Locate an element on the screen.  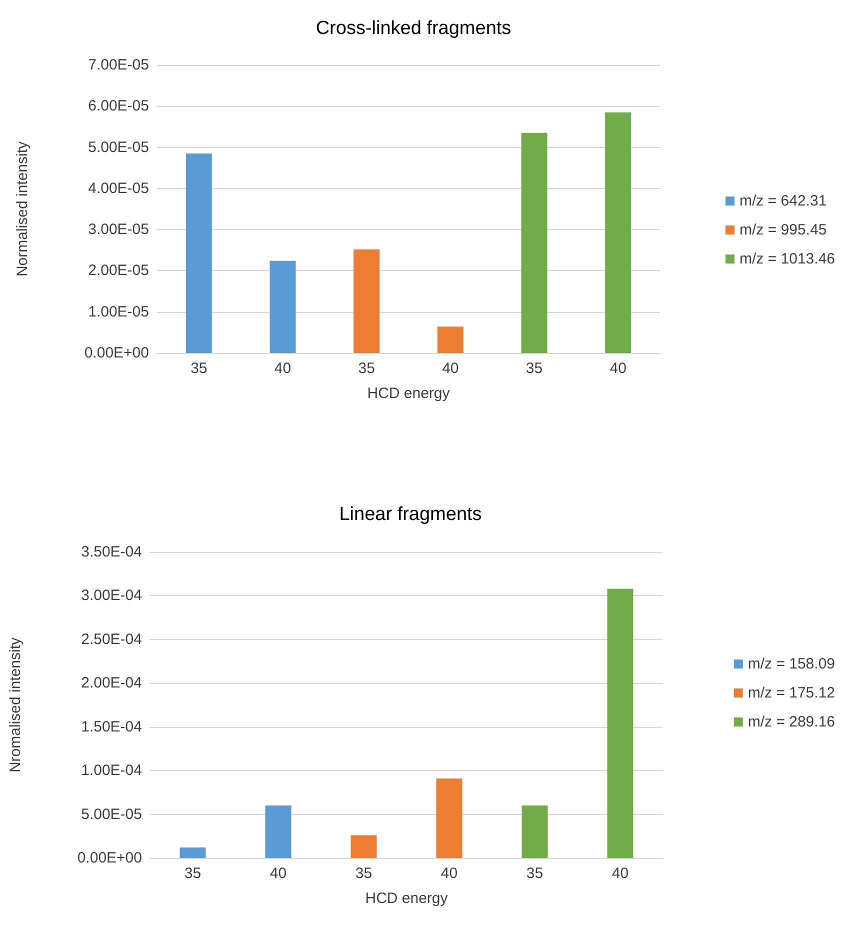
y-tick-label: 2.00E-04 is located at coordinates (111, 683).